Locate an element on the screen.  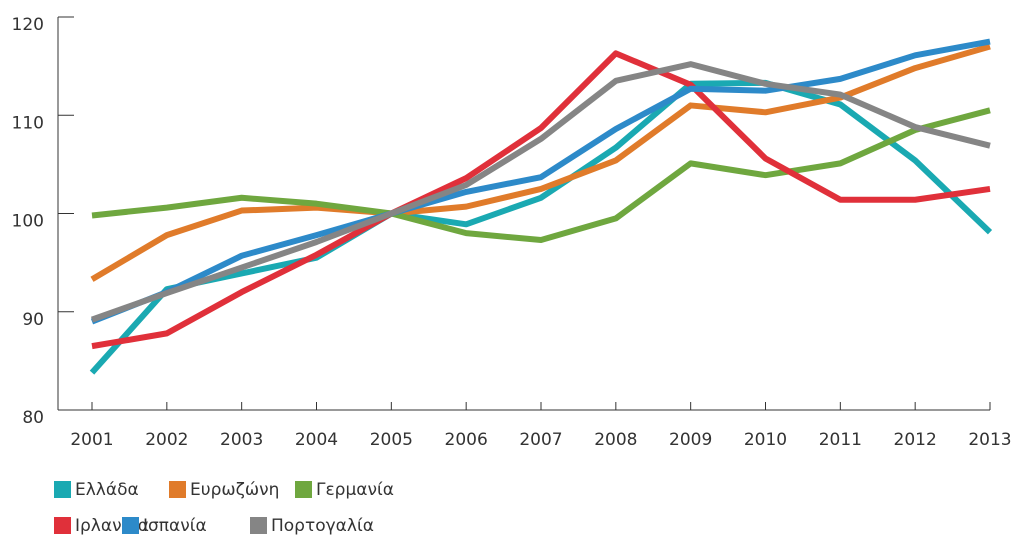
x-tick-label: 2006 is located at coordinates (466, 440).